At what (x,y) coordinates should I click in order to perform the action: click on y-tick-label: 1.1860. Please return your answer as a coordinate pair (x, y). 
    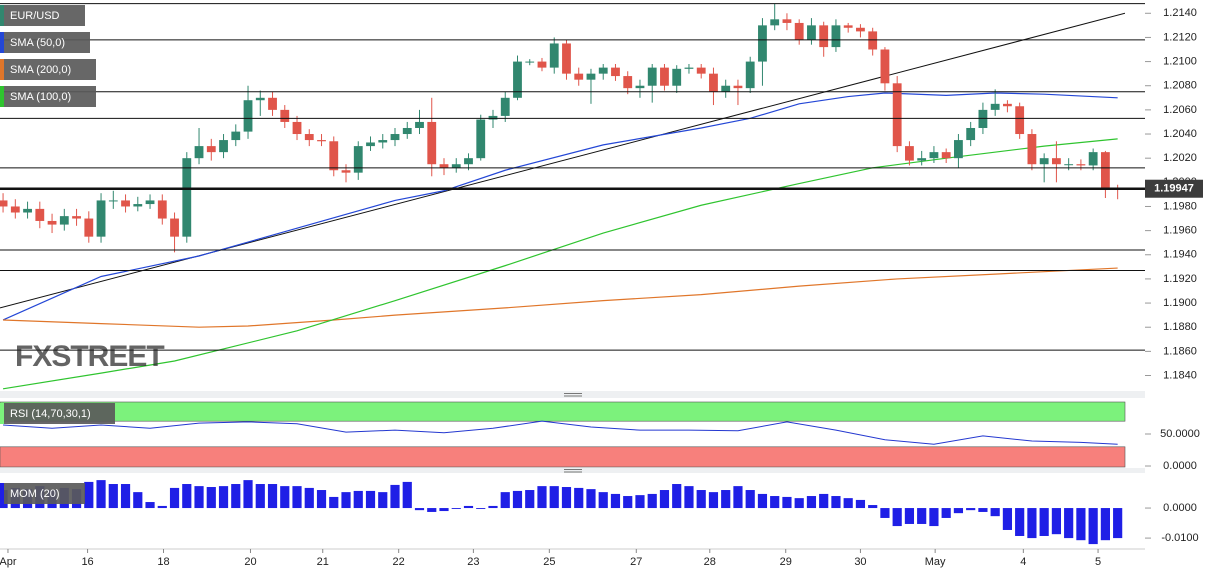
    Looking at the image, I should click on (1180, 351).